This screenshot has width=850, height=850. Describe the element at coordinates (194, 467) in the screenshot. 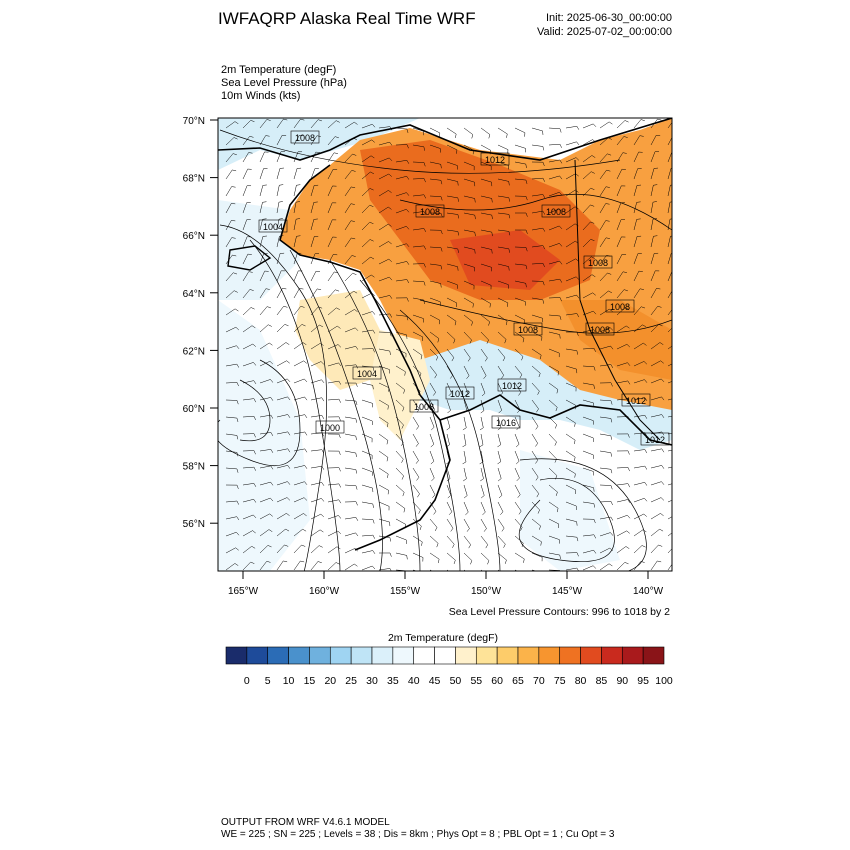

I see `lat-tick-label: 58°N` at that location.